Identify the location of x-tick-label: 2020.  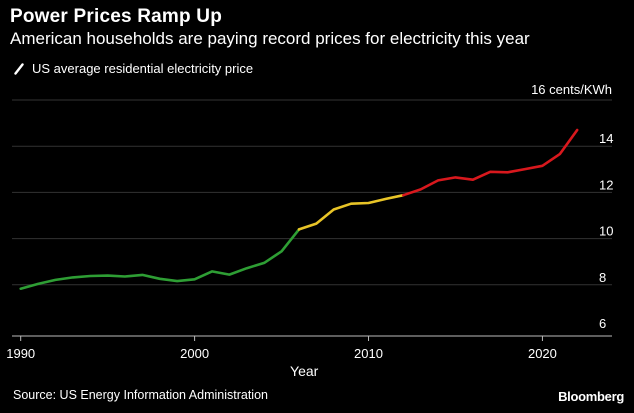
(542, 353).